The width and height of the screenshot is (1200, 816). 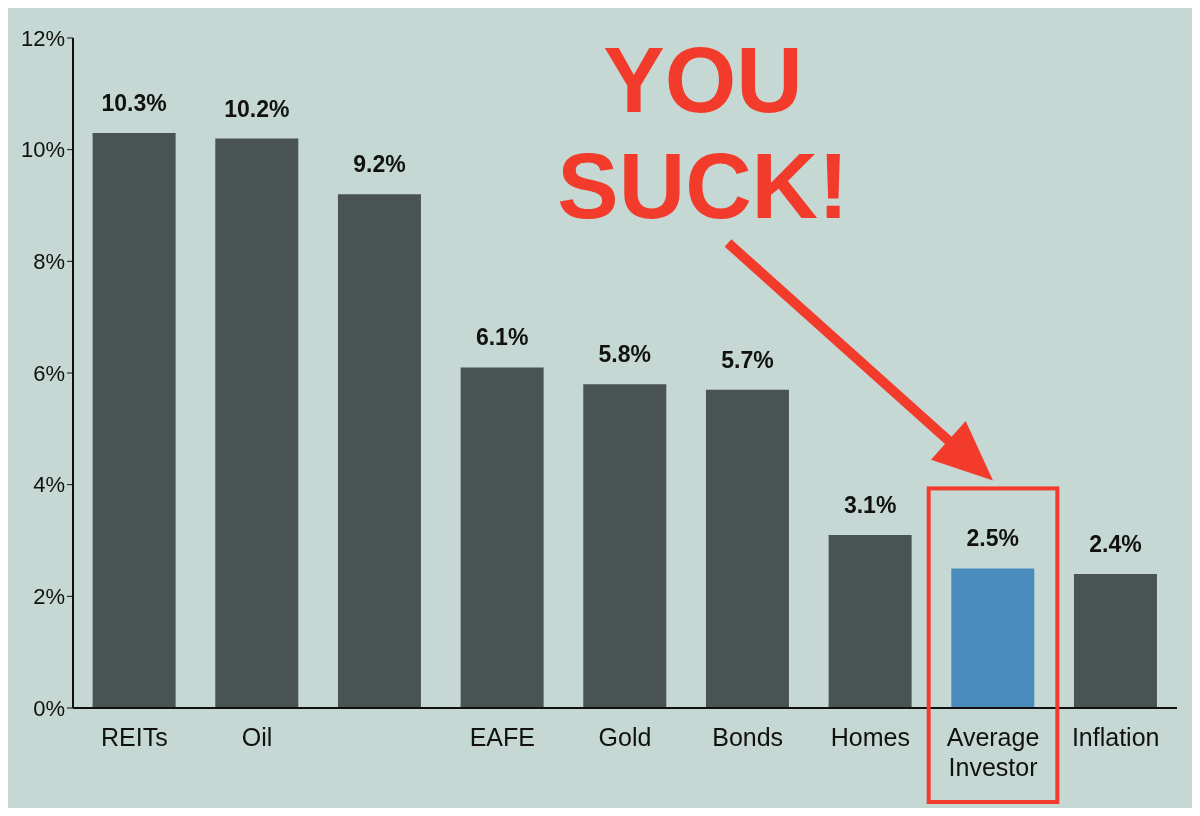 What do you see at coordinates (502, 737) in the screenshot?
I see `x-tick-label: EAFE` at bounding box center [502, 737].